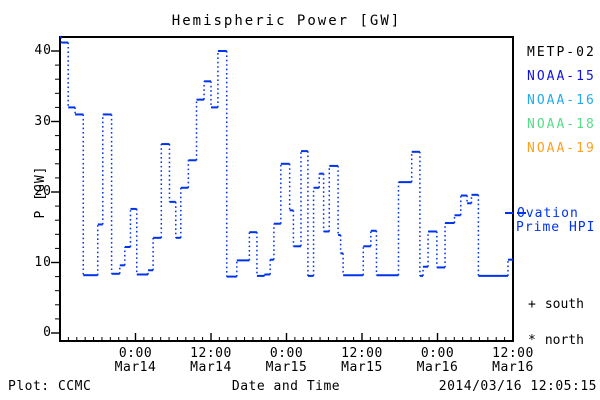 The height and width of the screenshot is (400, 600). What do you see at coordinates (561, 148) in the screenshot?
I see `legend-item-noaa19: NOAA-19` at bounding box center [561, 148].